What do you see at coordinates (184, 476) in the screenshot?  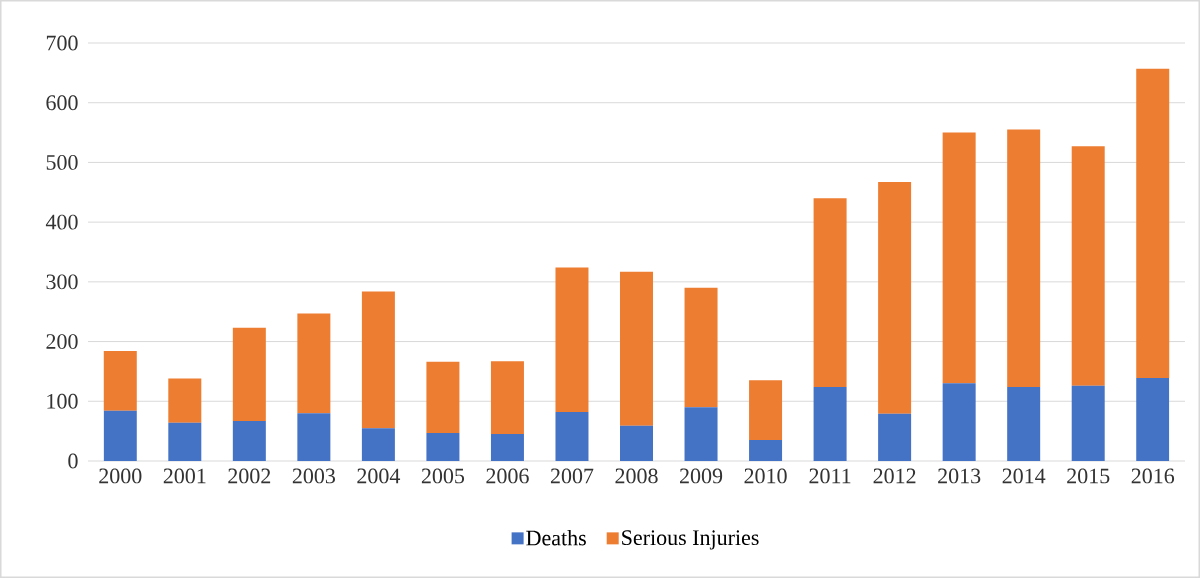 I see `x-tick-label: 2001` at bounding box center [184, 476].